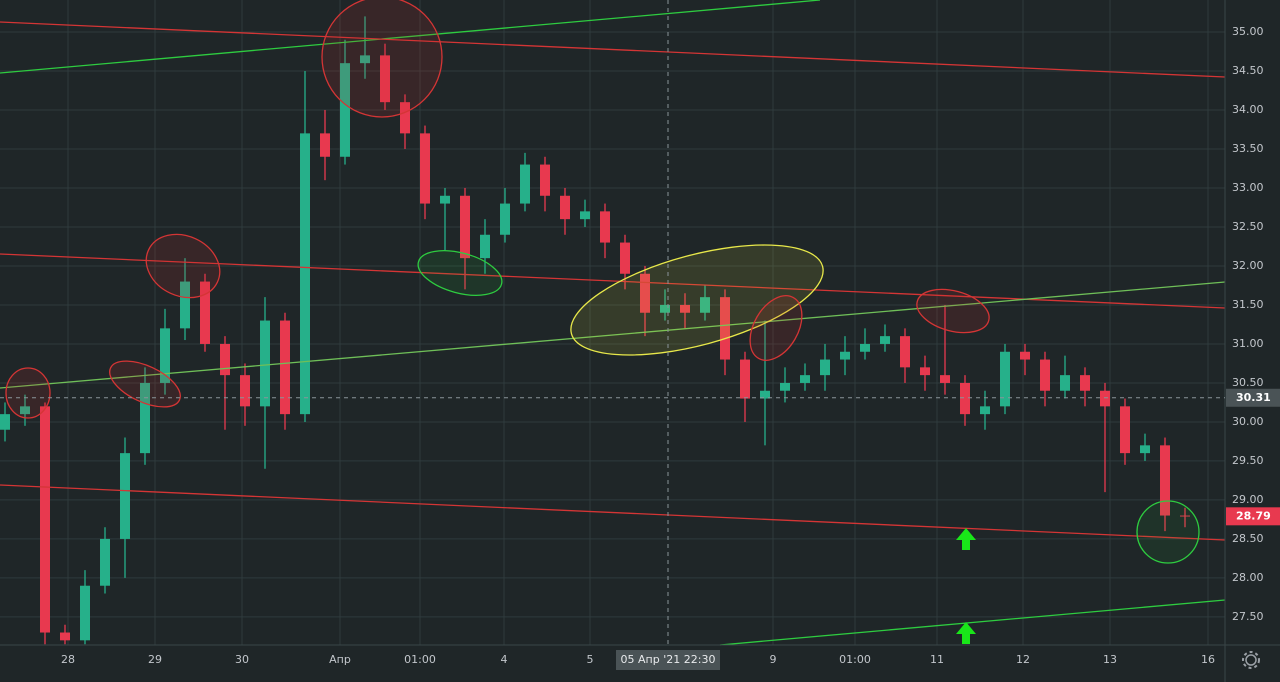  I want to click on crosshair-y-box, so click(1253, 397).